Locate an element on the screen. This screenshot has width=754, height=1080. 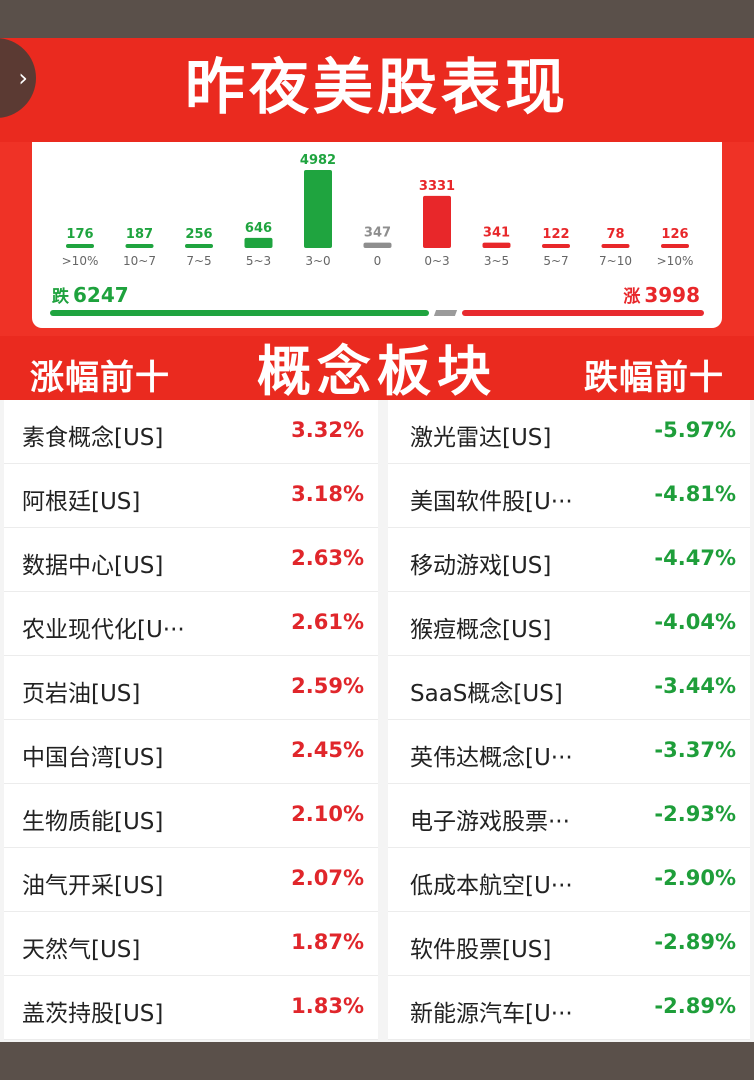
distribution-value-label: 187 is located at coordinates (139, 234).